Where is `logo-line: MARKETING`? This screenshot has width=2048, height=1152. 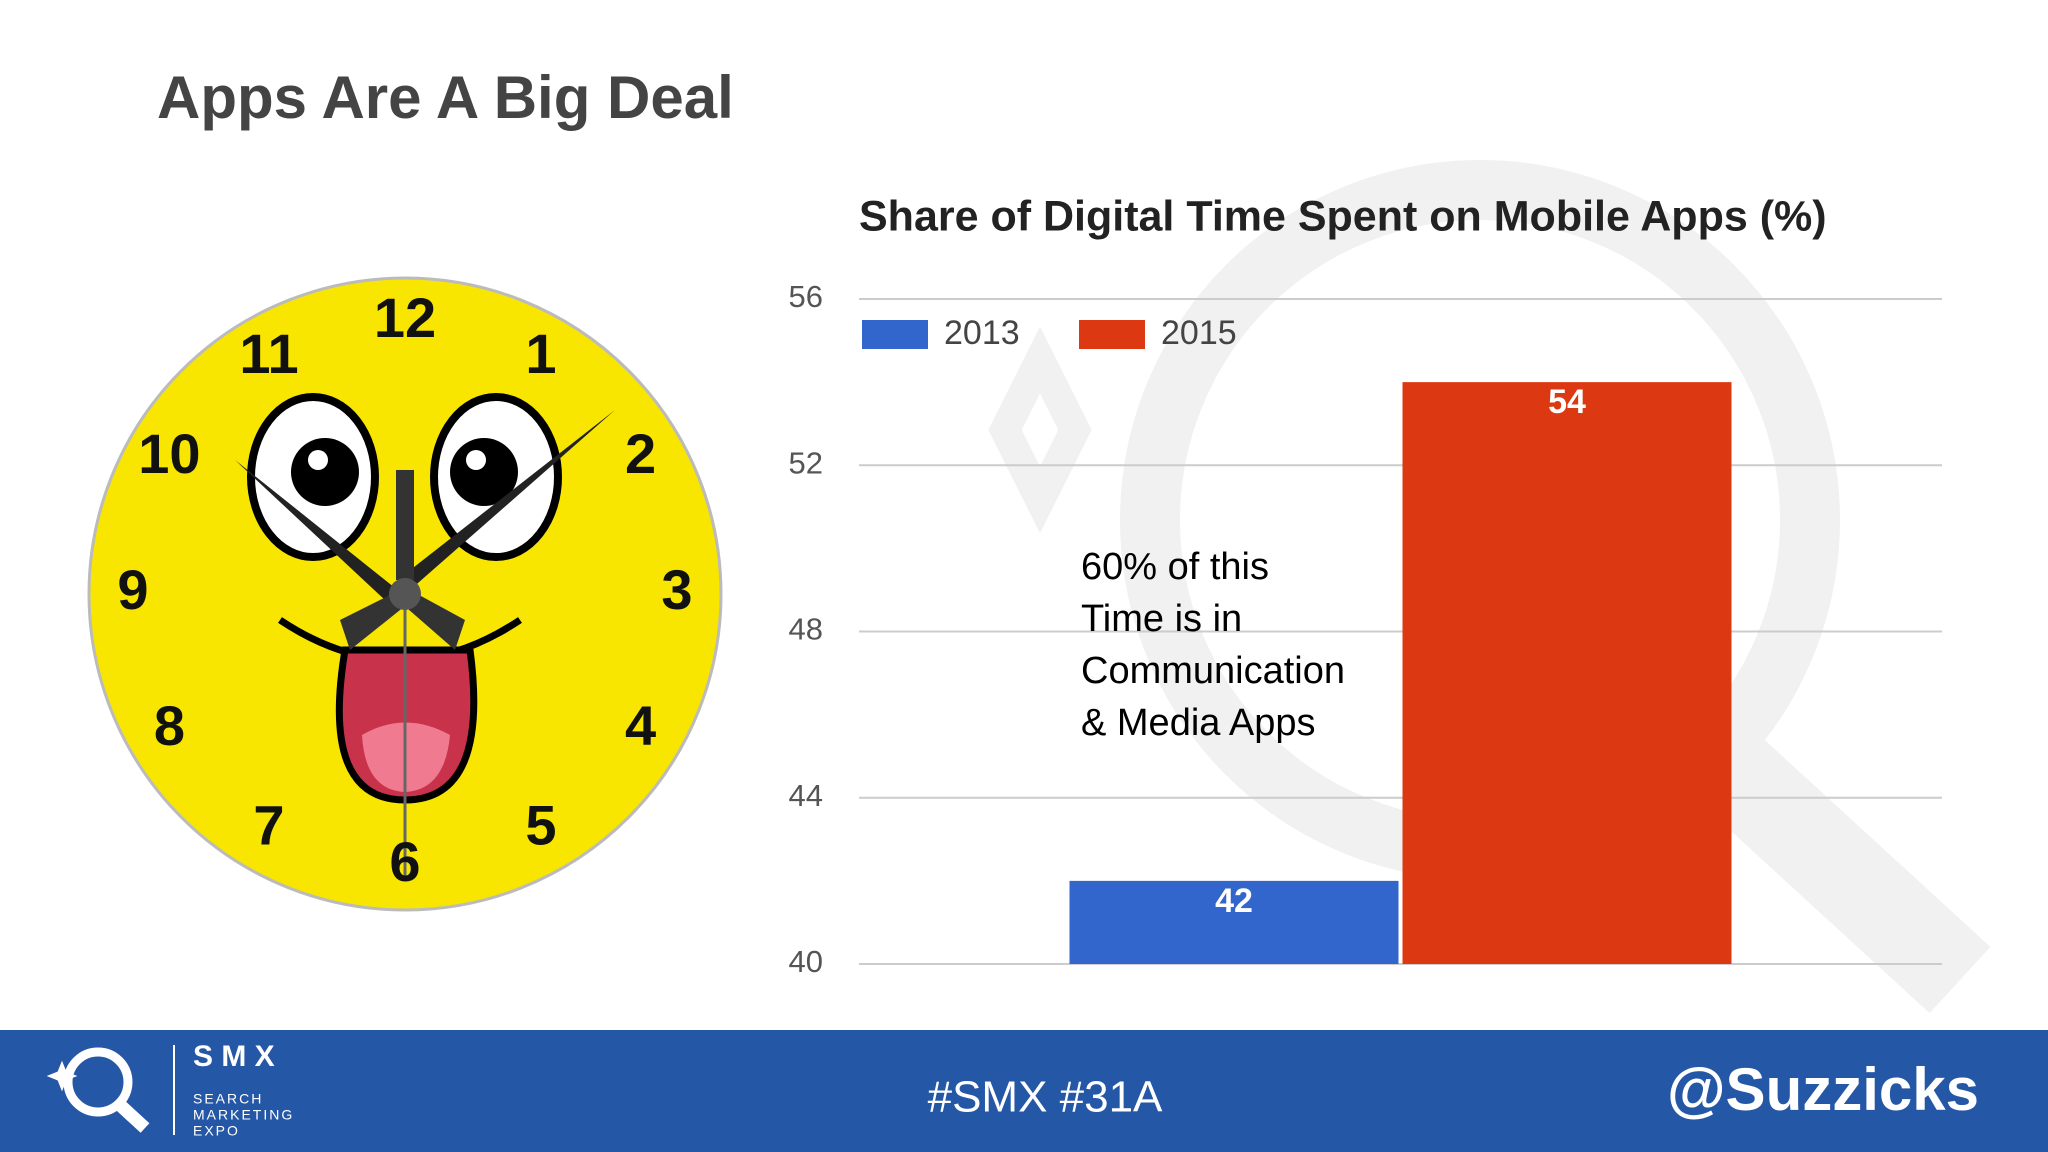
logo-line: MARKETING is located at coordinates (243, 1115).